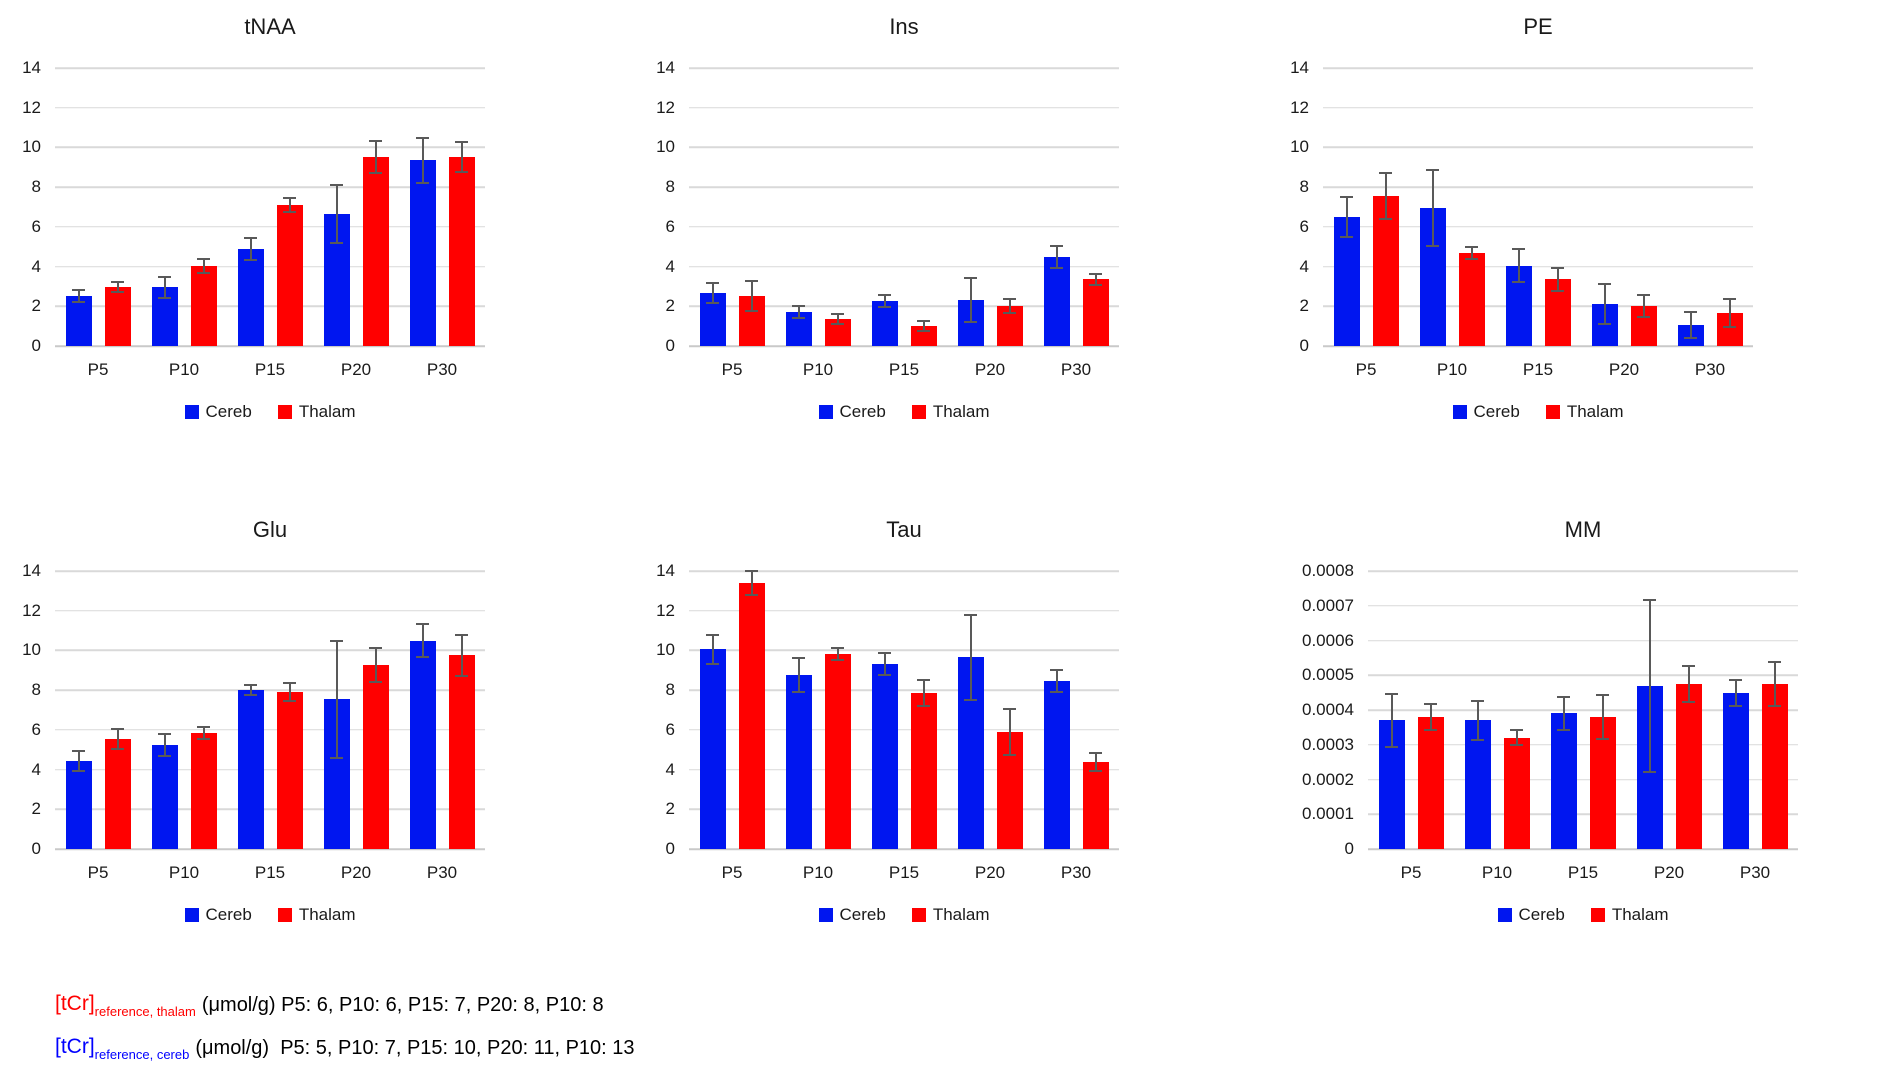 This screenshot has height=1076, width=1902. I want to click on x-tick-label: P10, so click(818, 872).